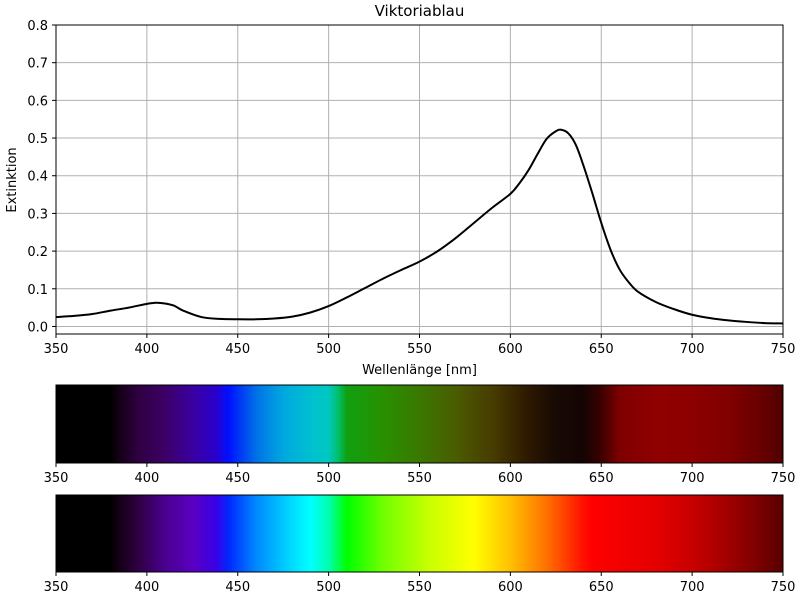 This screenshot has width=800, height=600. Describe the element at coordinates (601, 349) in the screenshot. I see `x-tick-label: 650` at that location.